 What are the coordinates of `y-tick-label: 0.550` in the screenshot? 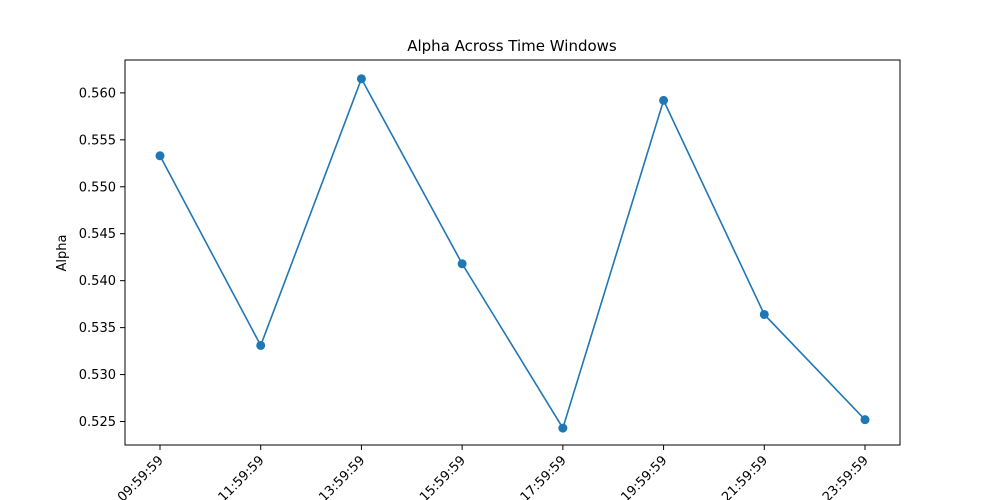 It's located at (97, 187).